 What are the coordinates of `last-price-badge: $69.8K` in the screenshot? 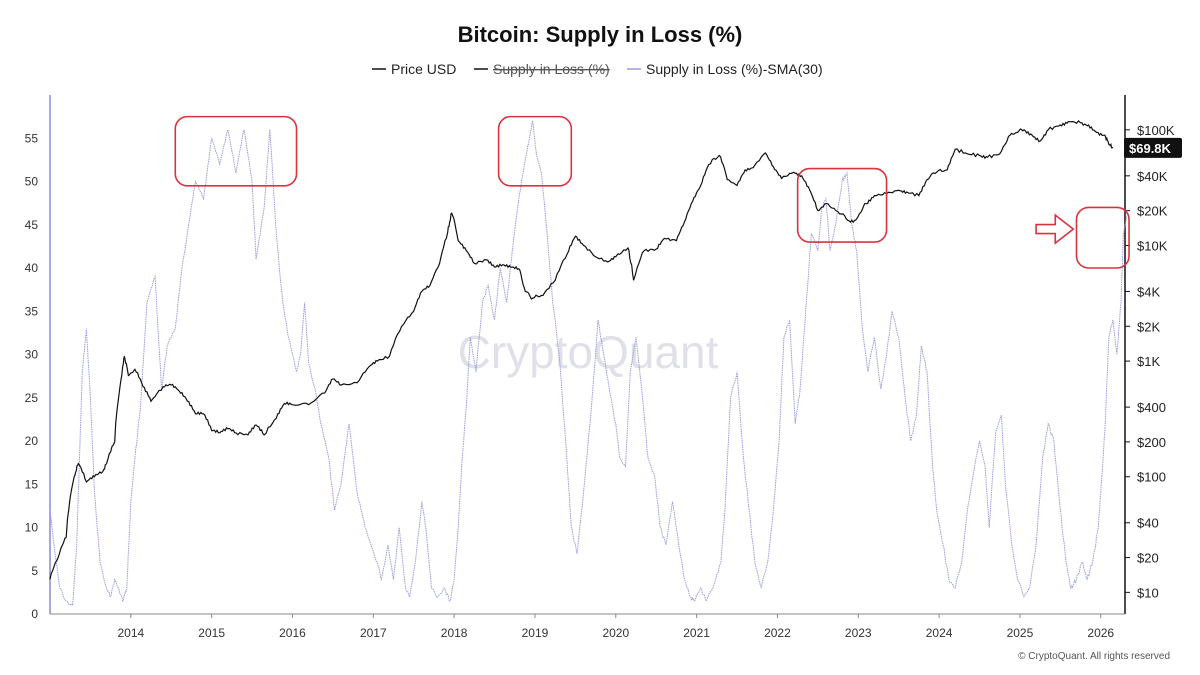 It's located at (1153, 147).